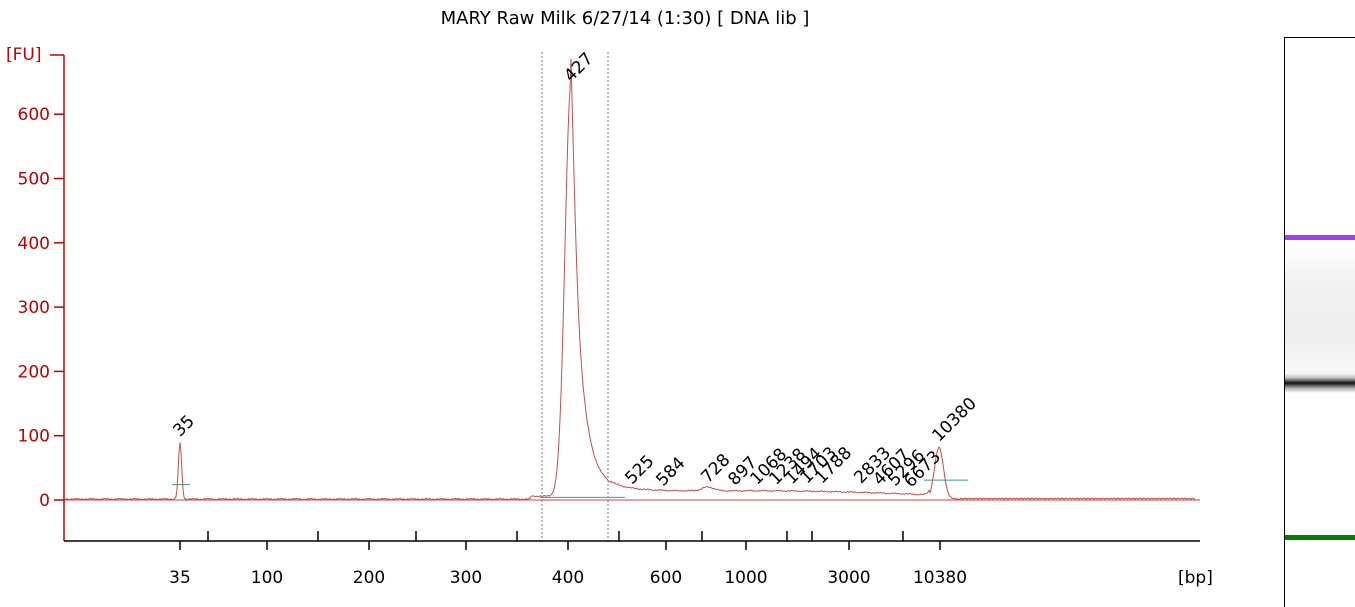 The image size is (1355, 607). Describe the element at coordinates (34, 308) in the screenshot. I see `y-tick-label: 300` at that location.